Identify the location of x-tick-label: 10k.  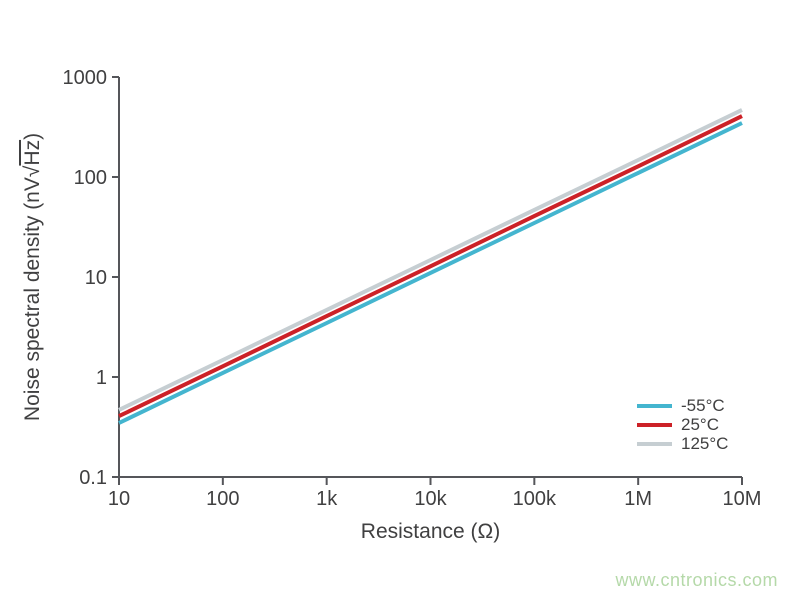
(430, 499).